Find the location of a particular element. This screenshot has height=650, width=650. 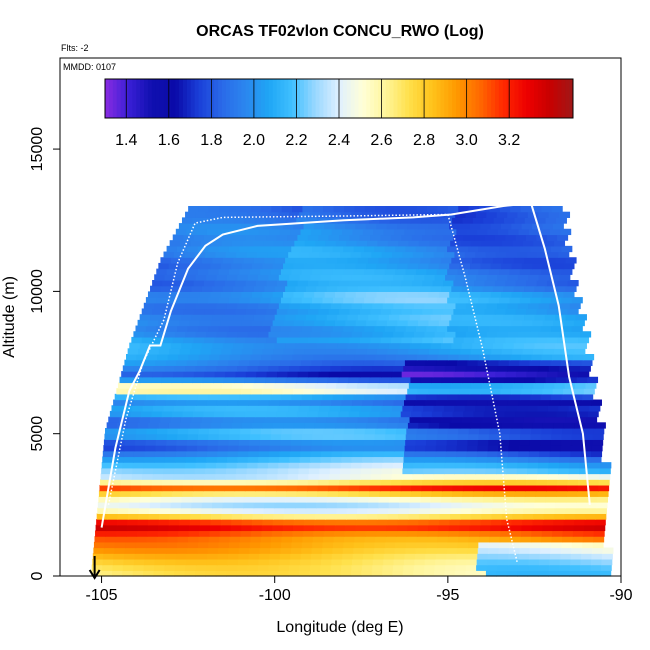

y-tick-label: 10000 is located at coordinates (37, 291).